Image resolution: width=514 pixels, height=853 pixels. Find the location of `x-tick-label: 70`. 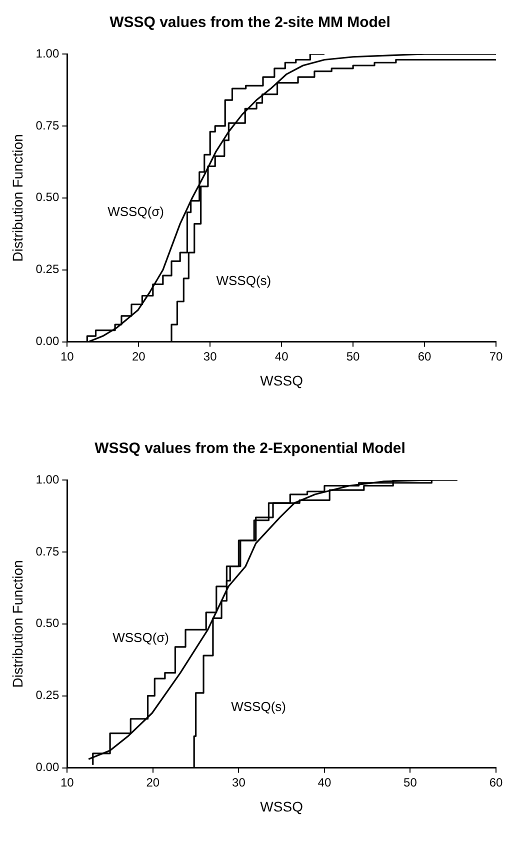

x-tick-label: 70 is located at coordinates (496, 356).